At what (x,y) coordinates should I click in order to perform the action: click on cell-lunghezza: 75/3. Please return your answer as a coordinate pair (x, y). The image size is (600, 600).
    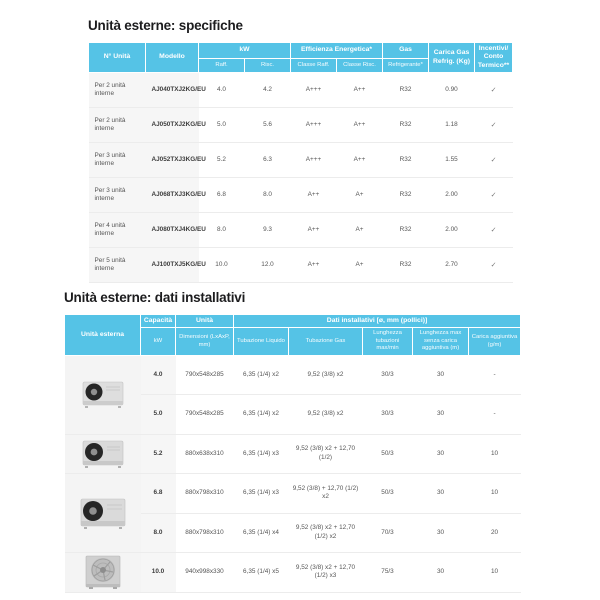
    Looking at the image, I should click on (387, 572).